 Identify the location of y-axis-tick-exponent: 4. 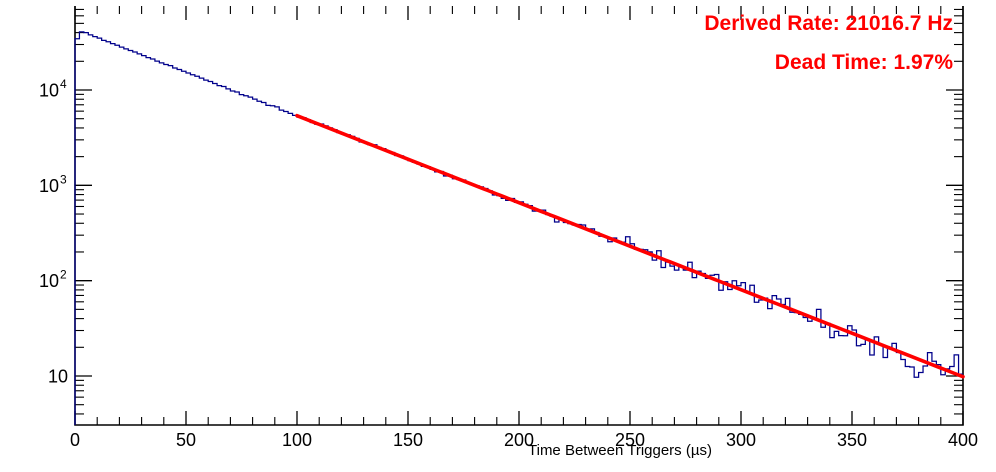
(63, 84).